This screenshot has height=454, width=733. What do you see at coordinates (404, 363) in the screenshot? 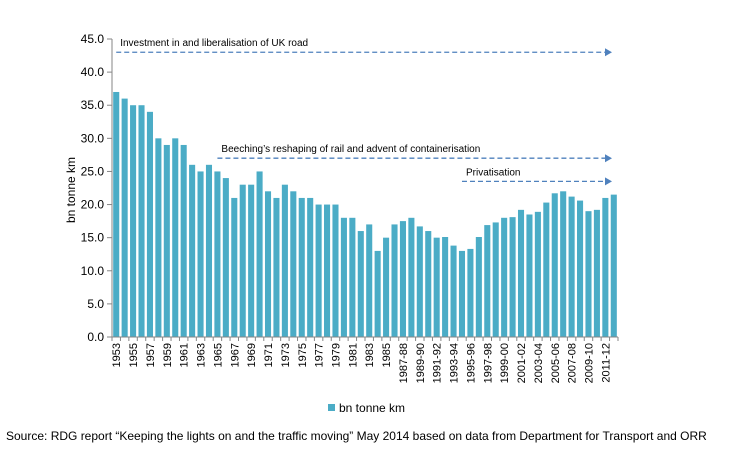
I see `x-tick-label: 1987-88` at bounding box center [404, 363].